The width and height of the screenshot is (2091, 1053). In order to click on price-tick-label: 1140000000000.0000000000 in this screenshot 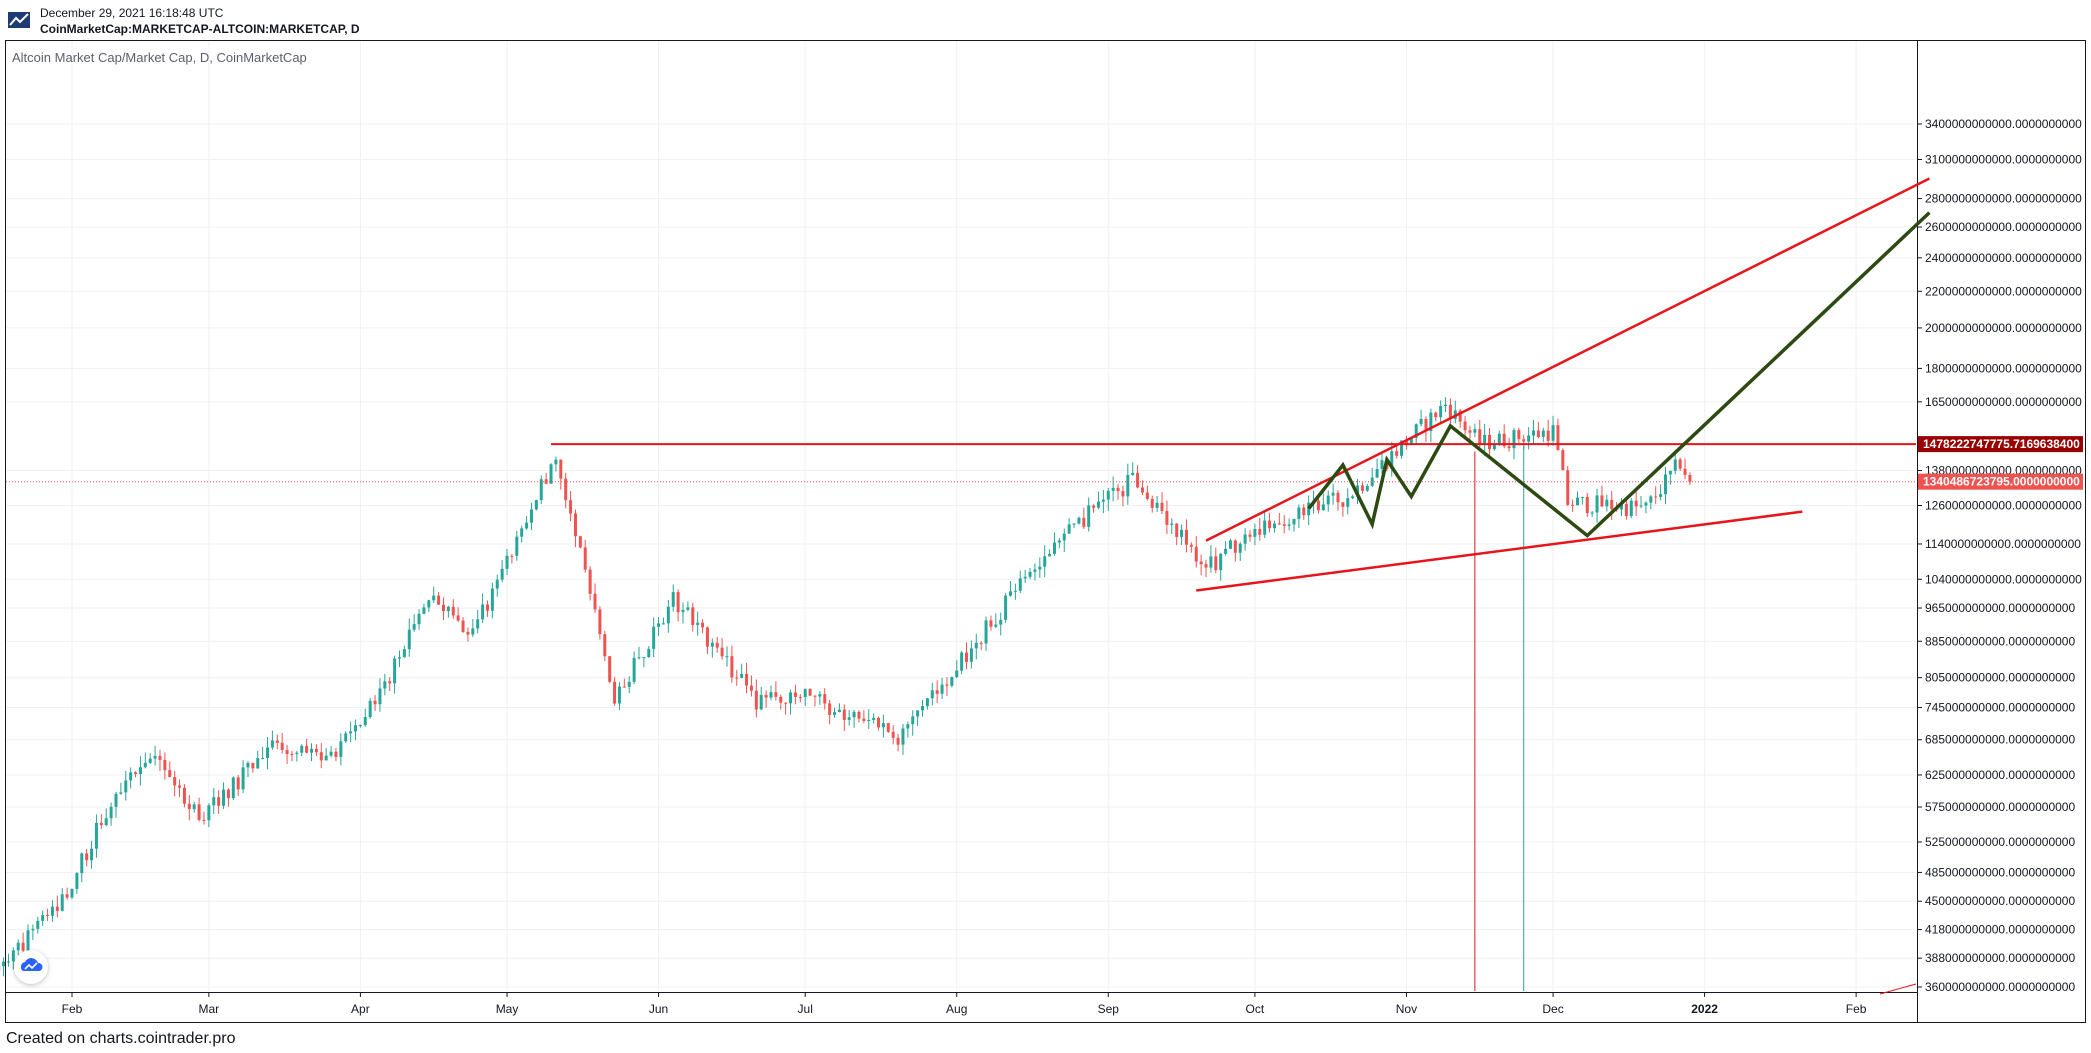, I will do `click(2003, 544)`.